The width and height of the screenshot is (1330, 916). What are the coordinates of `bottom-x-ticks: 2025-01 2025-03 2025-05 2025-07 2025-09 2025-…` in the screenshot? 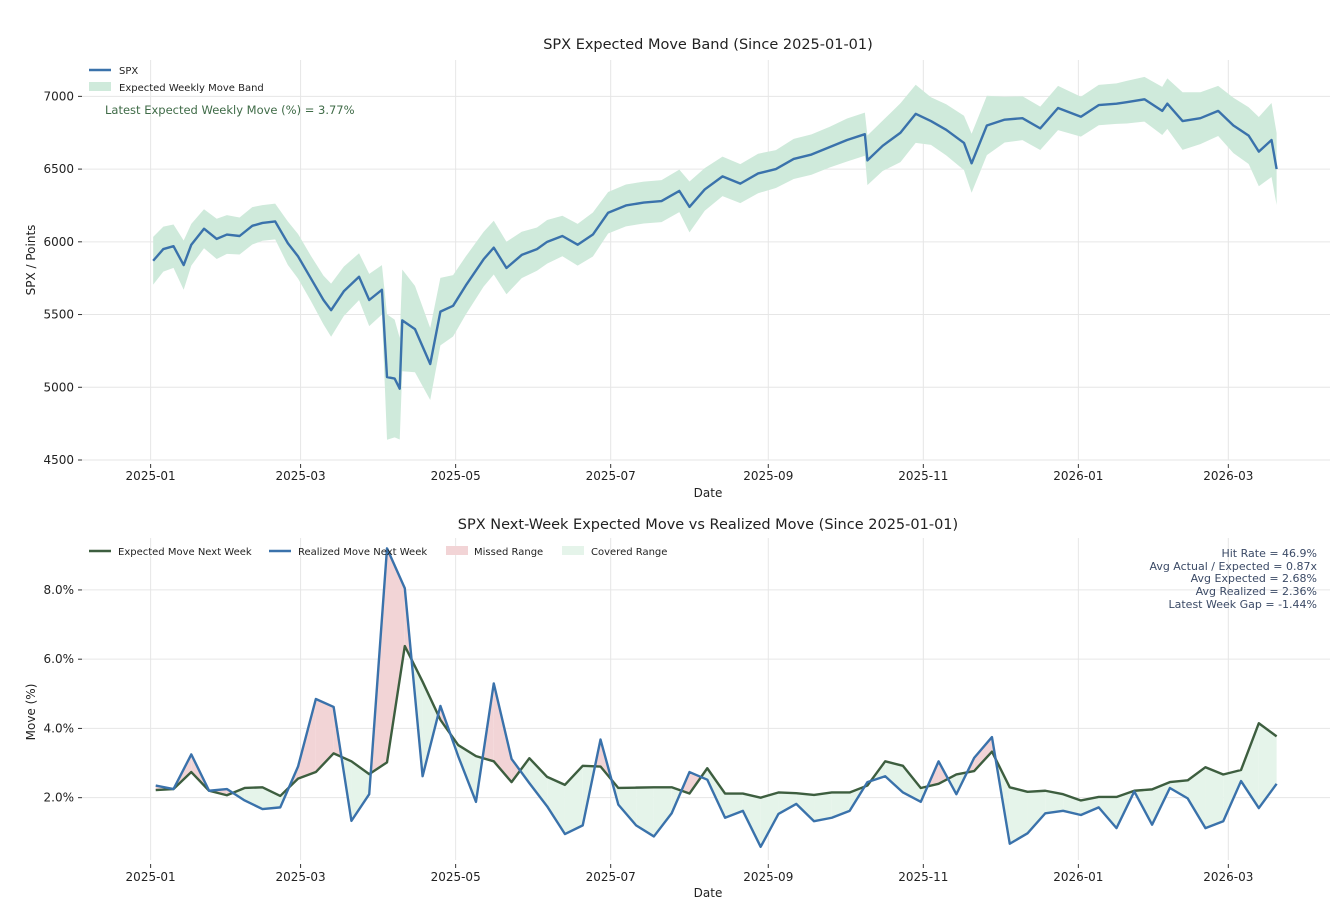 It's located at (690, 874).